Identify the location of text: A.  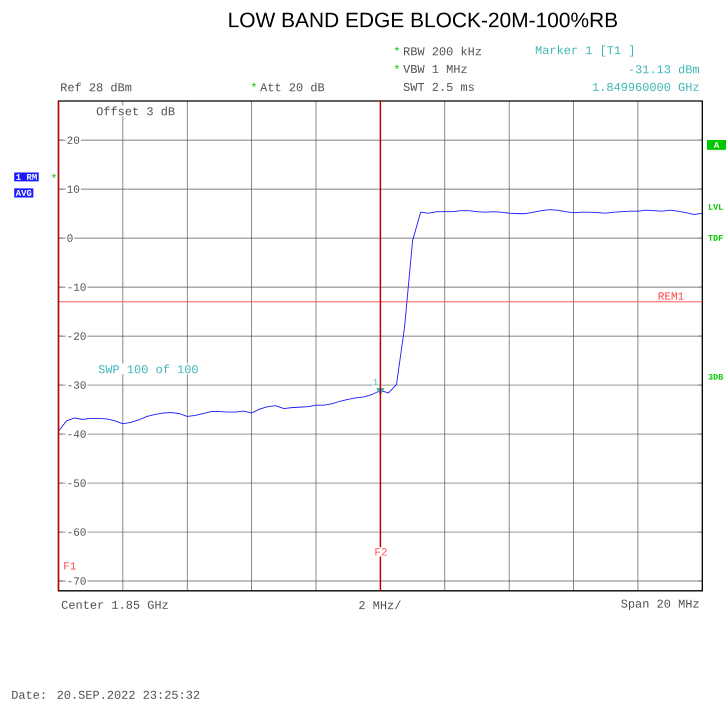
(717, 145).